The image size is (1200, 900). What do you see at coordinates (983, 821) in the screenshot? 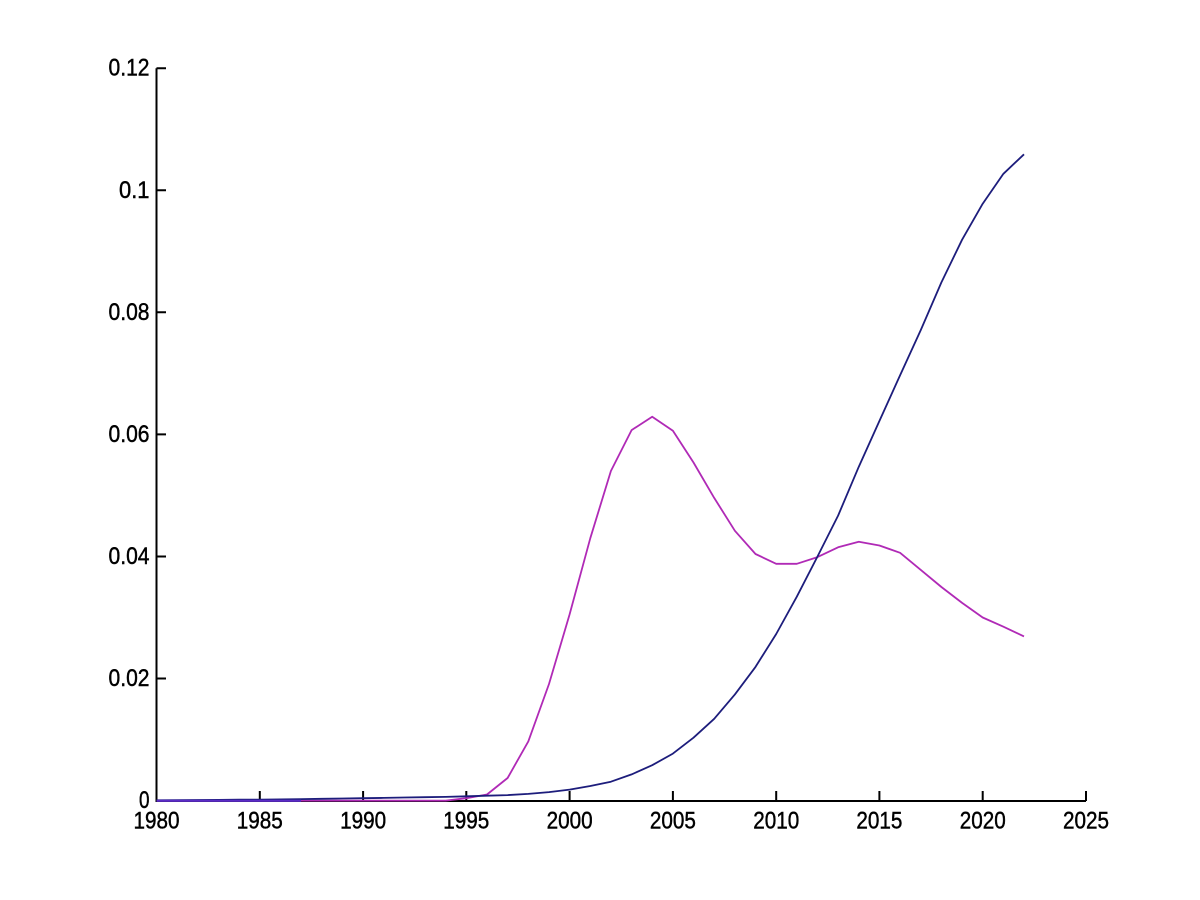
I see `svg-text: 2020` at bounding box center [983, 821].